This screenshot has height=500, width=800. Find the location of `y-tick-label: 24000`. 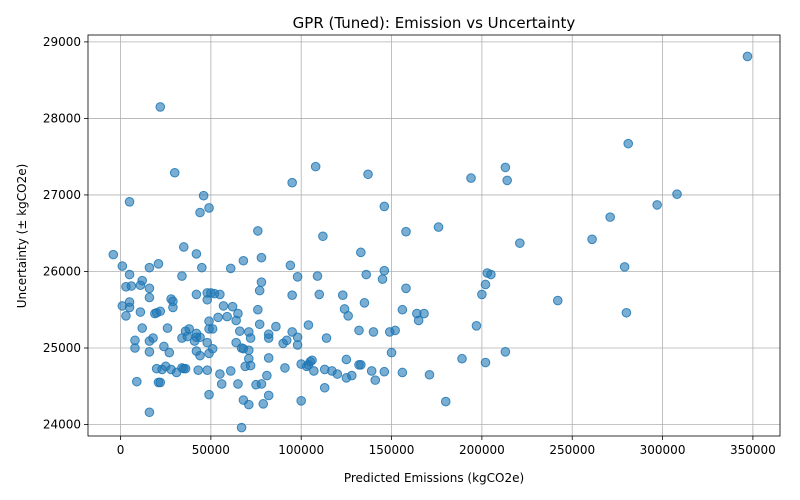

y-tick-label: 24000 is located at coordinates (62, 425).